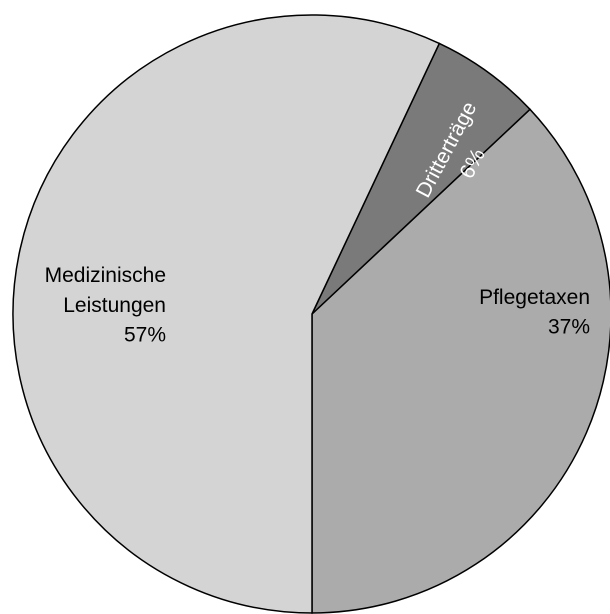  I want to click on category-label: Pflegetaxen, so click(534, 297).